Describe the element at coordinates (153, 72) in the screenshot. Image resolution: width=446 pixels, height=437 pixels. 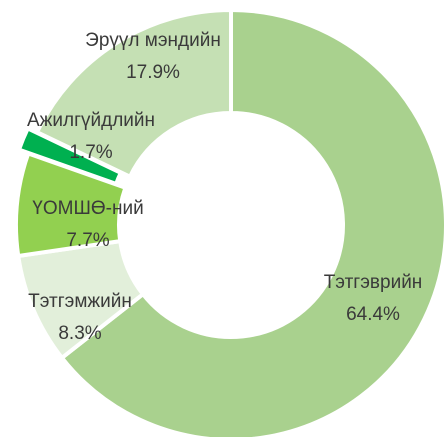
I see `slice-value-label: 17.9%` at that location.